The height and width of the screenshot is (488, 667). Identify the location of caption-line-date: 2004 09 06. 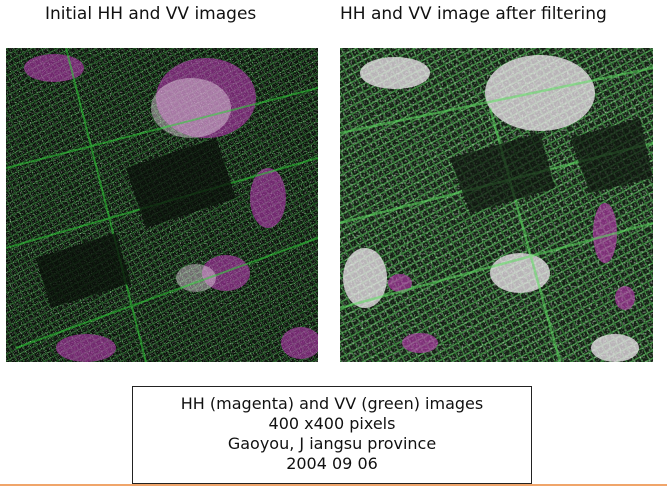
(332, 463).